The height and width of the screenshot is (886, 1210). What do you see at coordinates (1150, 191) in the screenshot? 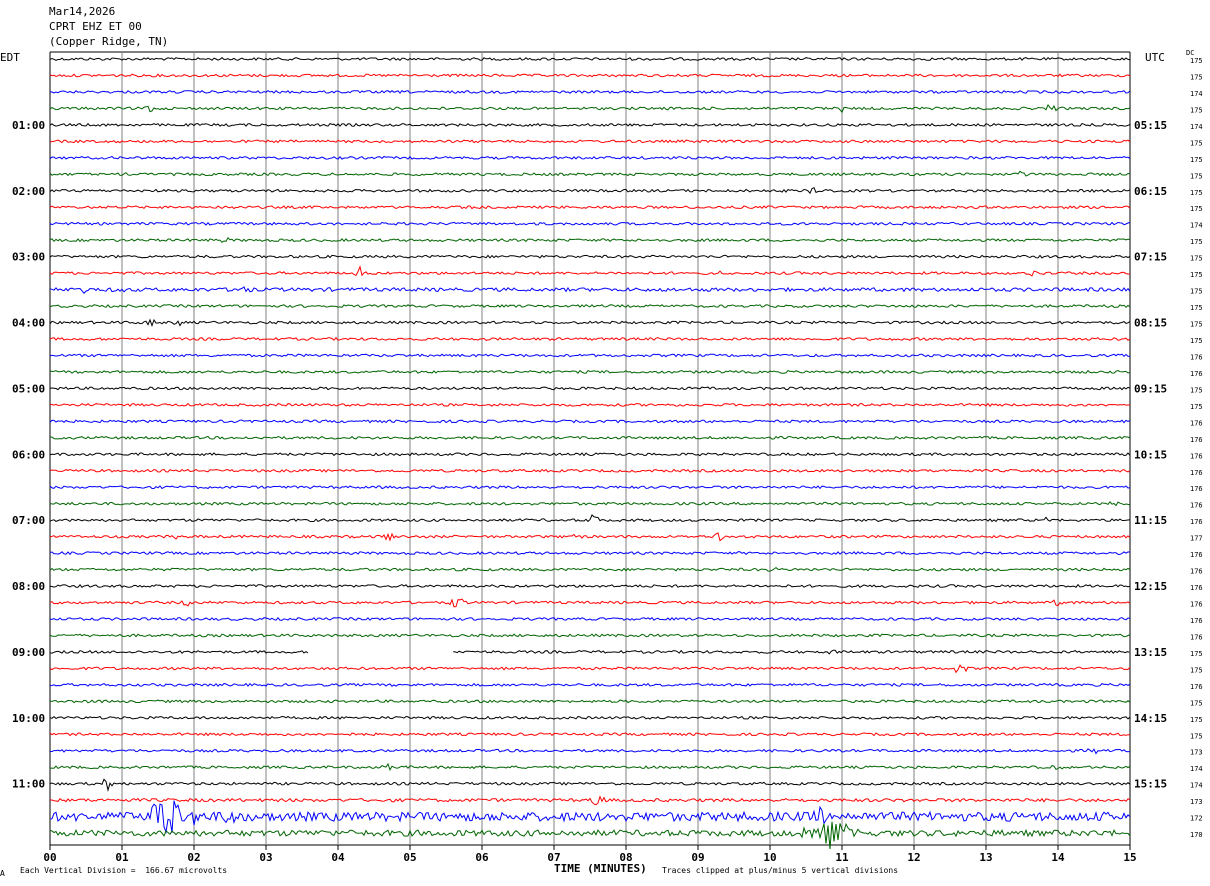
I see `right-time-label: 06:15` at bounding box center [1150, 191].